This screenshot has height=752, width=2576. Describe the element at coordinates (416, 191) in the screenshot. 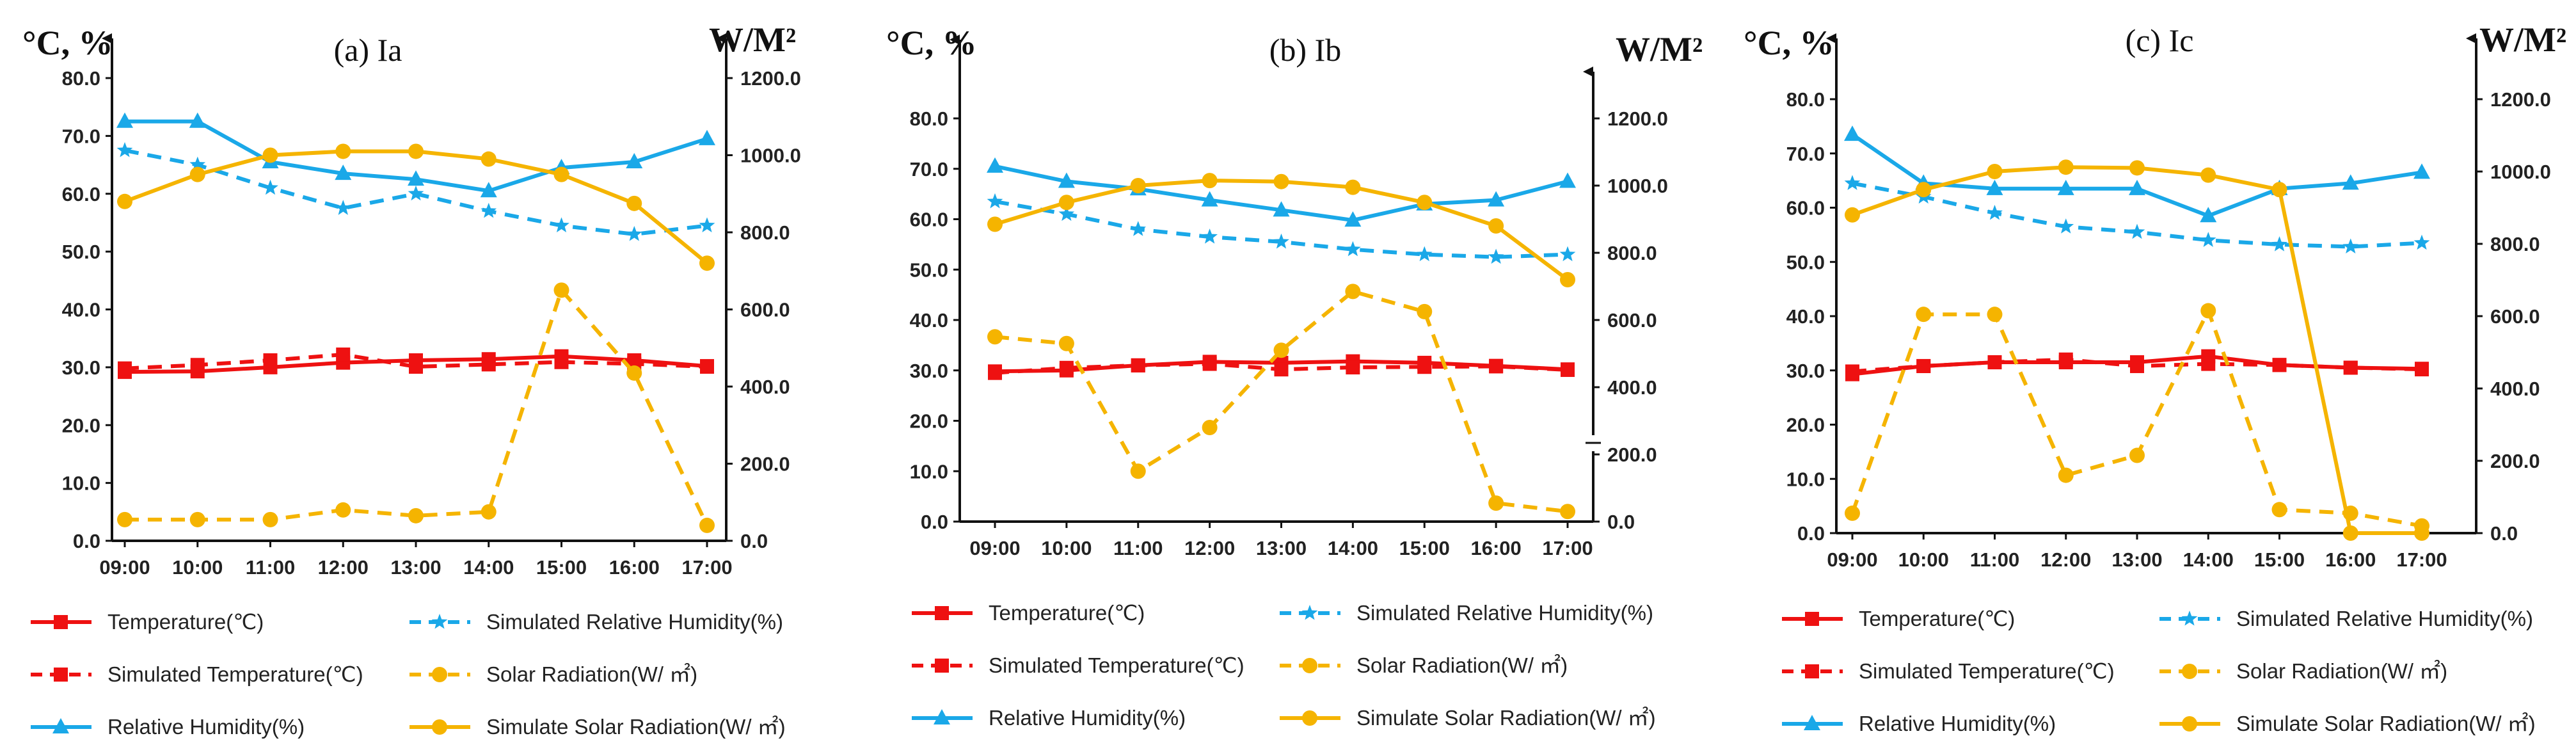

I see `series-simulated-relative-humidity` at that location.